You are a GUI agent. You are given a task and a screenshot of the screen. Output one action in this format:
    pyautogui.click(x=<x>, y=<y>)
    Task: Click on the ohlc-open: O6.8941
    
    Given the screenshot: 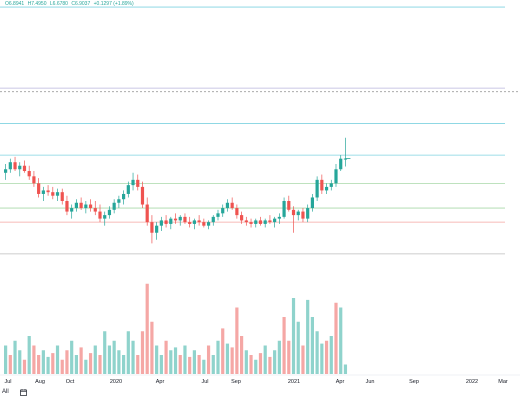 What is the action you would take?
    pyautogui.click(x=15, y=4)
    